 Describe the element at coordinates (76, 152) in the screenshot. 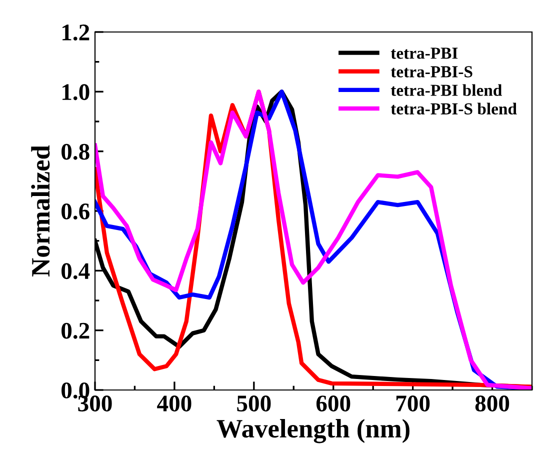

I see `y-tick-label: 0.8` at that location.